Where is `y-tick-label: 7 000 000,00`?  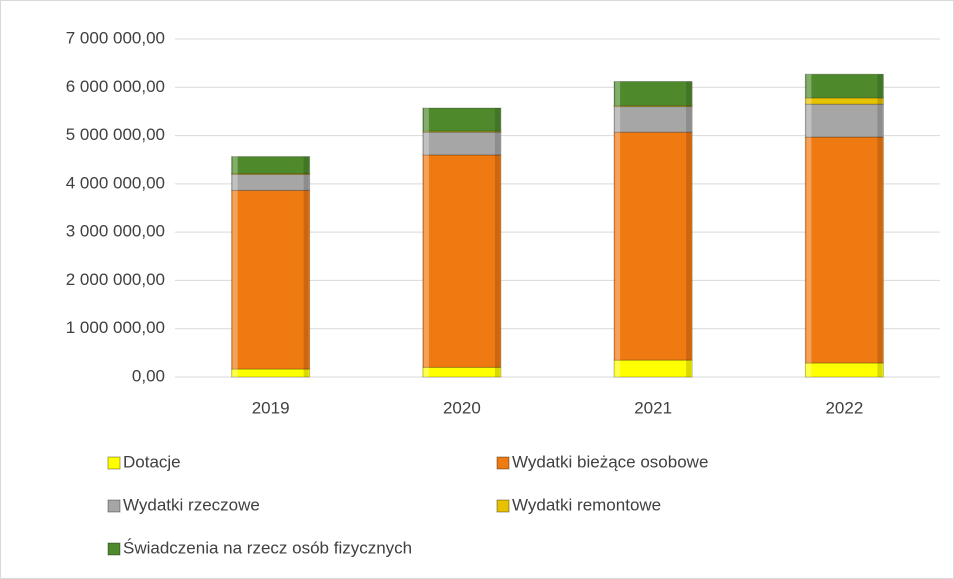
y-tick-label: 7 000 000,00 is located at coordinates (115, 37).